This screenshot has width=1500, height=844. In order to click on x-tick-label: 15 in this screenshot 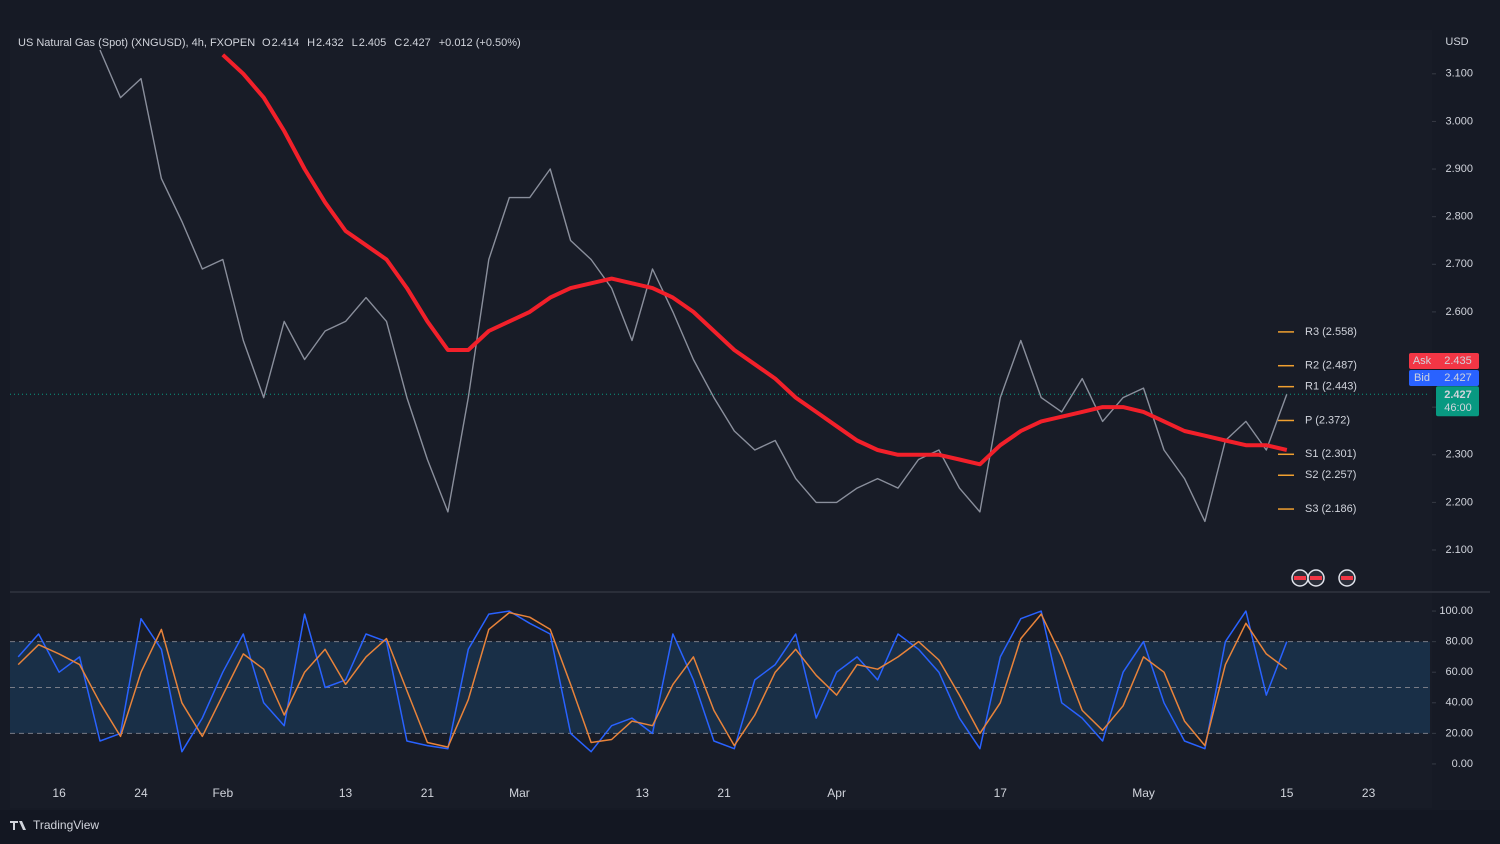, I will do `click(1287, 793)`.